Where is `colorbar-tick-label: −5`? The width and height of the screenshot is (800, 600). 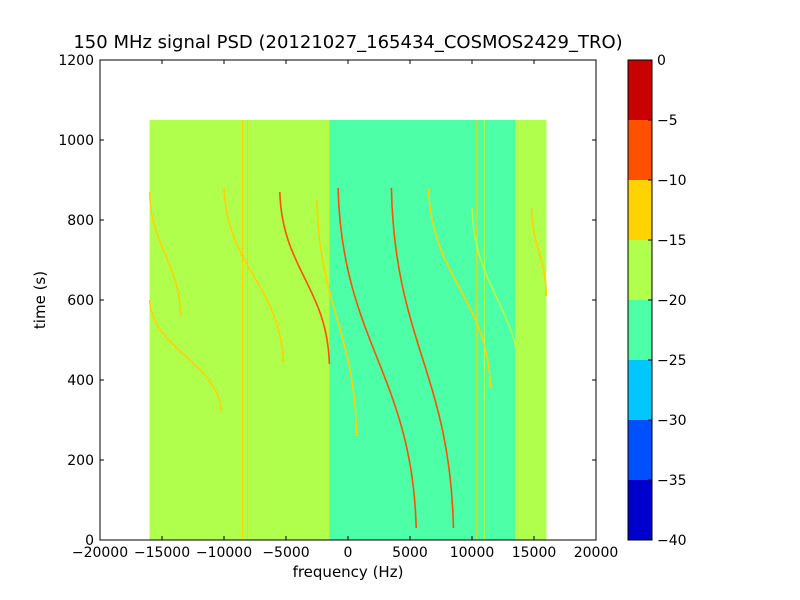
colorbar-tick-label: −5 is located at coordinates (667, 121).